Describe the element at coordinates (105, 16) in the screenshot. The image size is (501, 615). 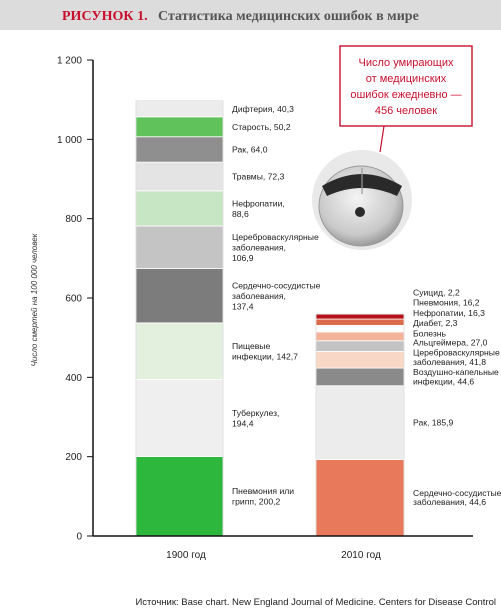
I see `figure-number: РИСУНОК 1.` at that location.